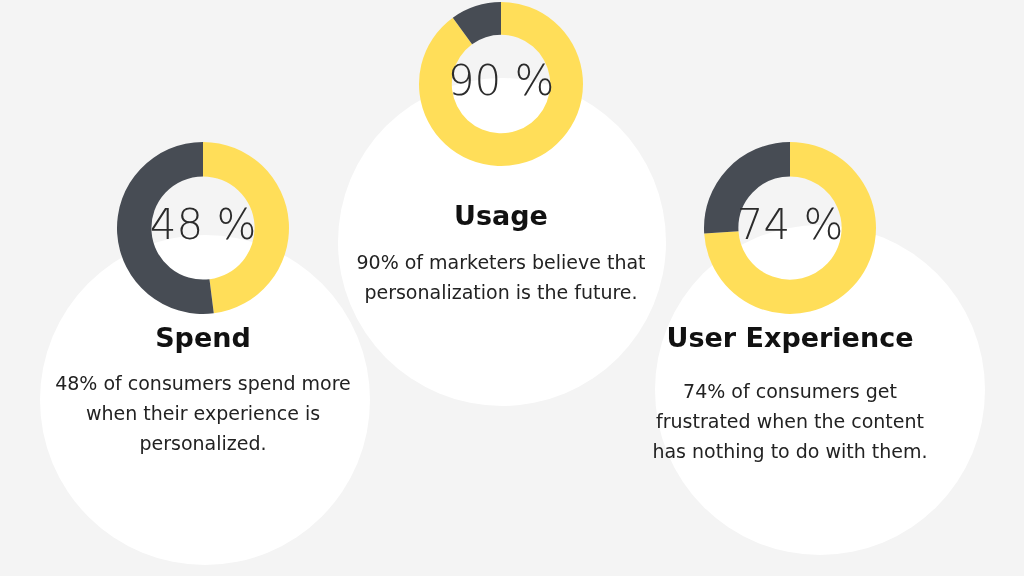  Describe the element at coordinates (790, 224) in the screenshot. I see `data-label: 74 %` at that location.